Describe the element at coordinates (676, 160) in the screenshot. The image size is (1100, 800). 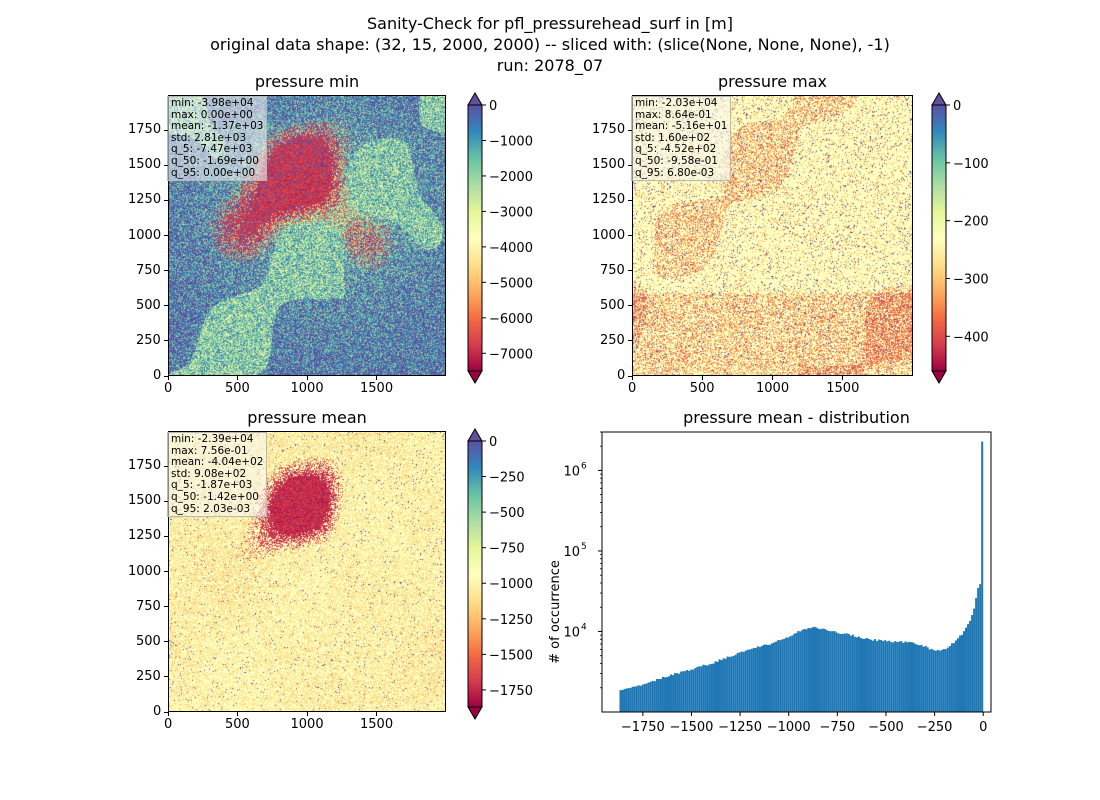
I see `stat-q50: q_50: -9.58e-01` at that location.